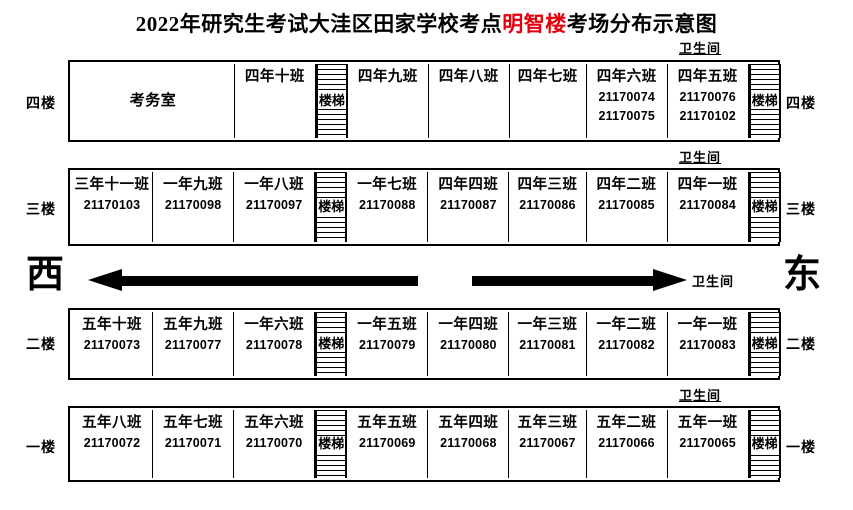 Image resolution: width=853 pixels, height=510 pixels. I want to click on classroom-cell: 四年四班 21170087, so click(469, 207).